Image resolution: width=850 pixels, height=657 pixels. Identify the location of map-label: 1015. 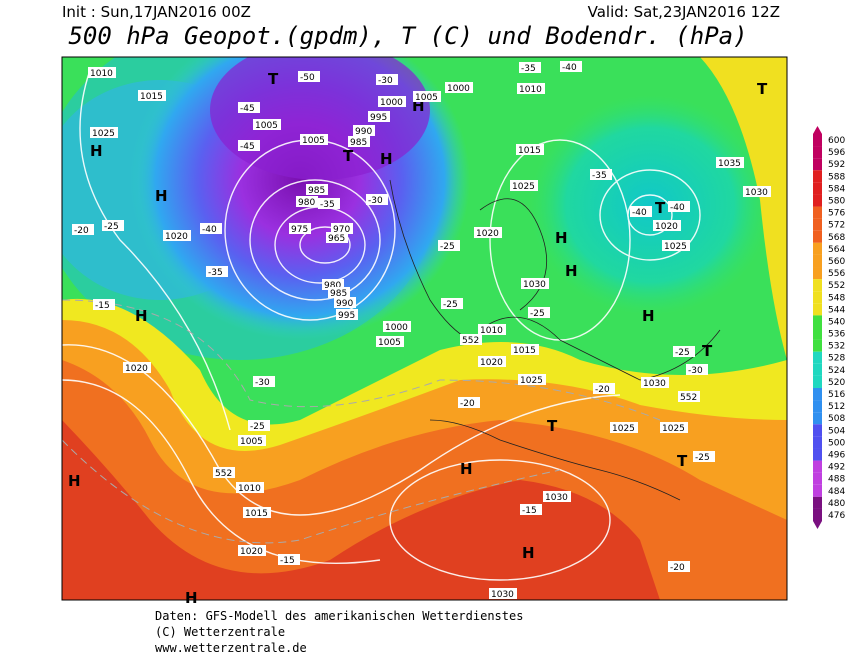
(529, 151).